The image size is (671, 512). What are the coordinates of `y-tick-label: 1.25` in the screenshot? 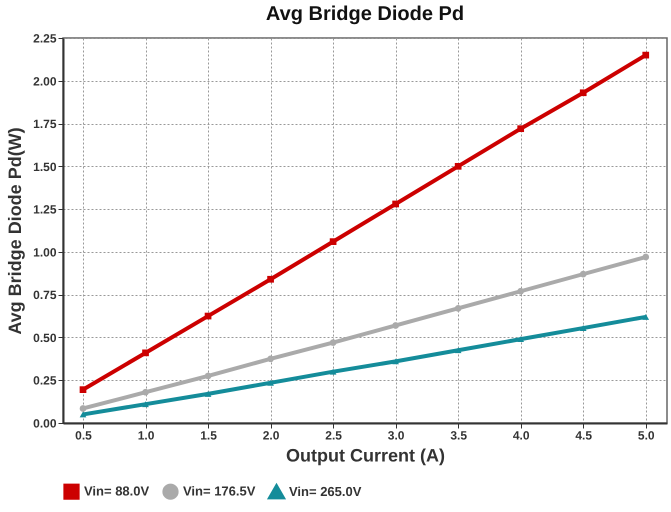 It's located at (45, 209).